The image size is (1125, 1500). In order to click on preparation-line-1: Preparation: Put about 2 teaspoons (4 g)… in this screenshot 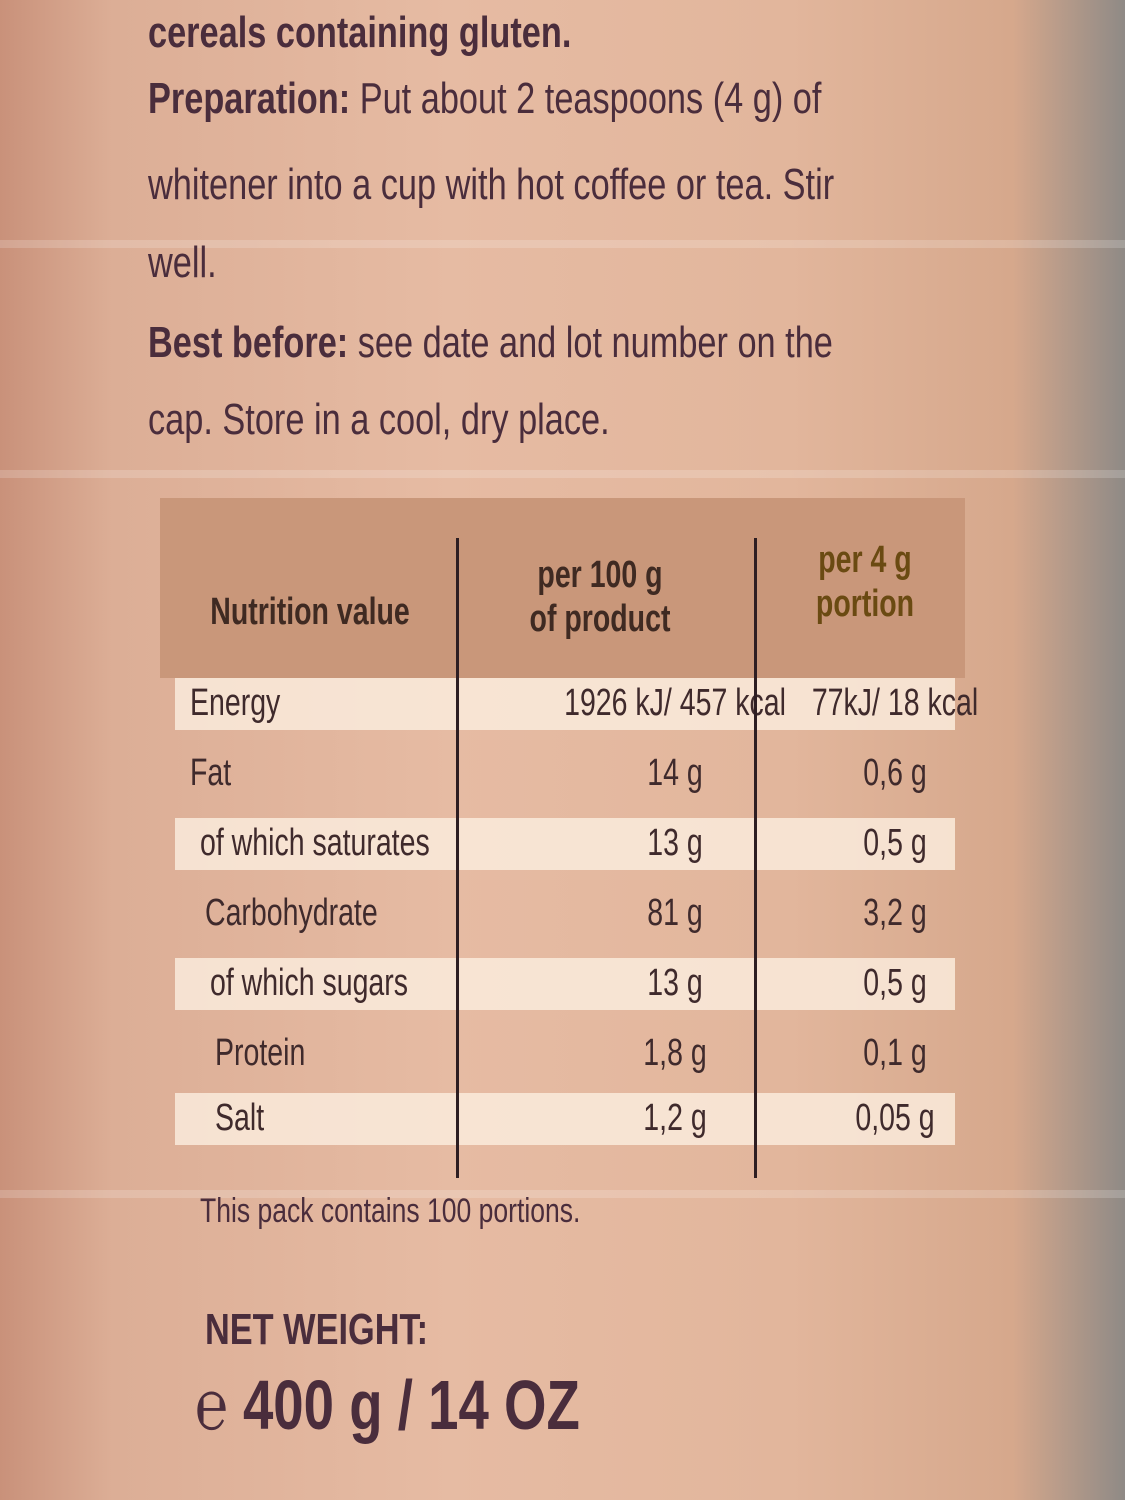, I will do `click(484, 99)`.